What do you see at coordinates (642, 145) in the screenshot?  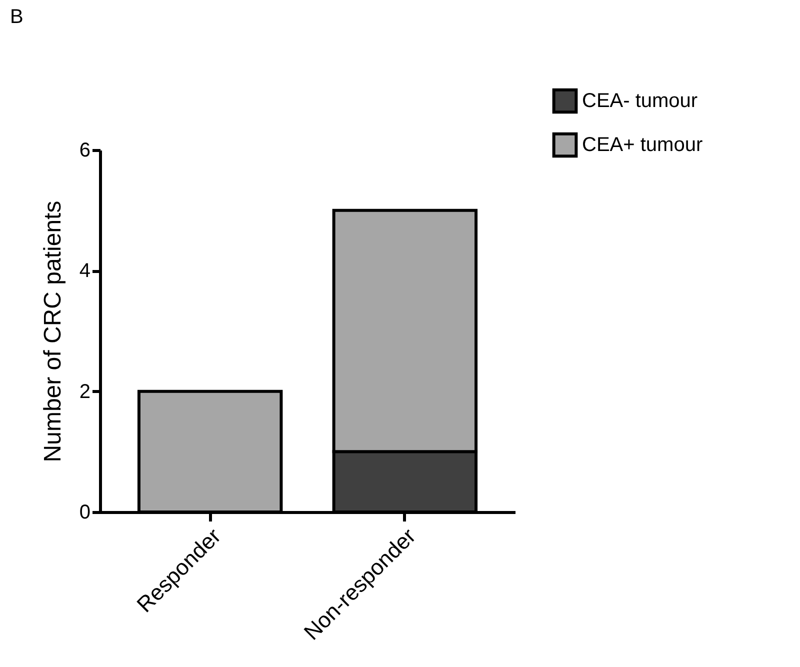 I see `legend-label: CEA+ tumour` at bounding box center [642, 145].